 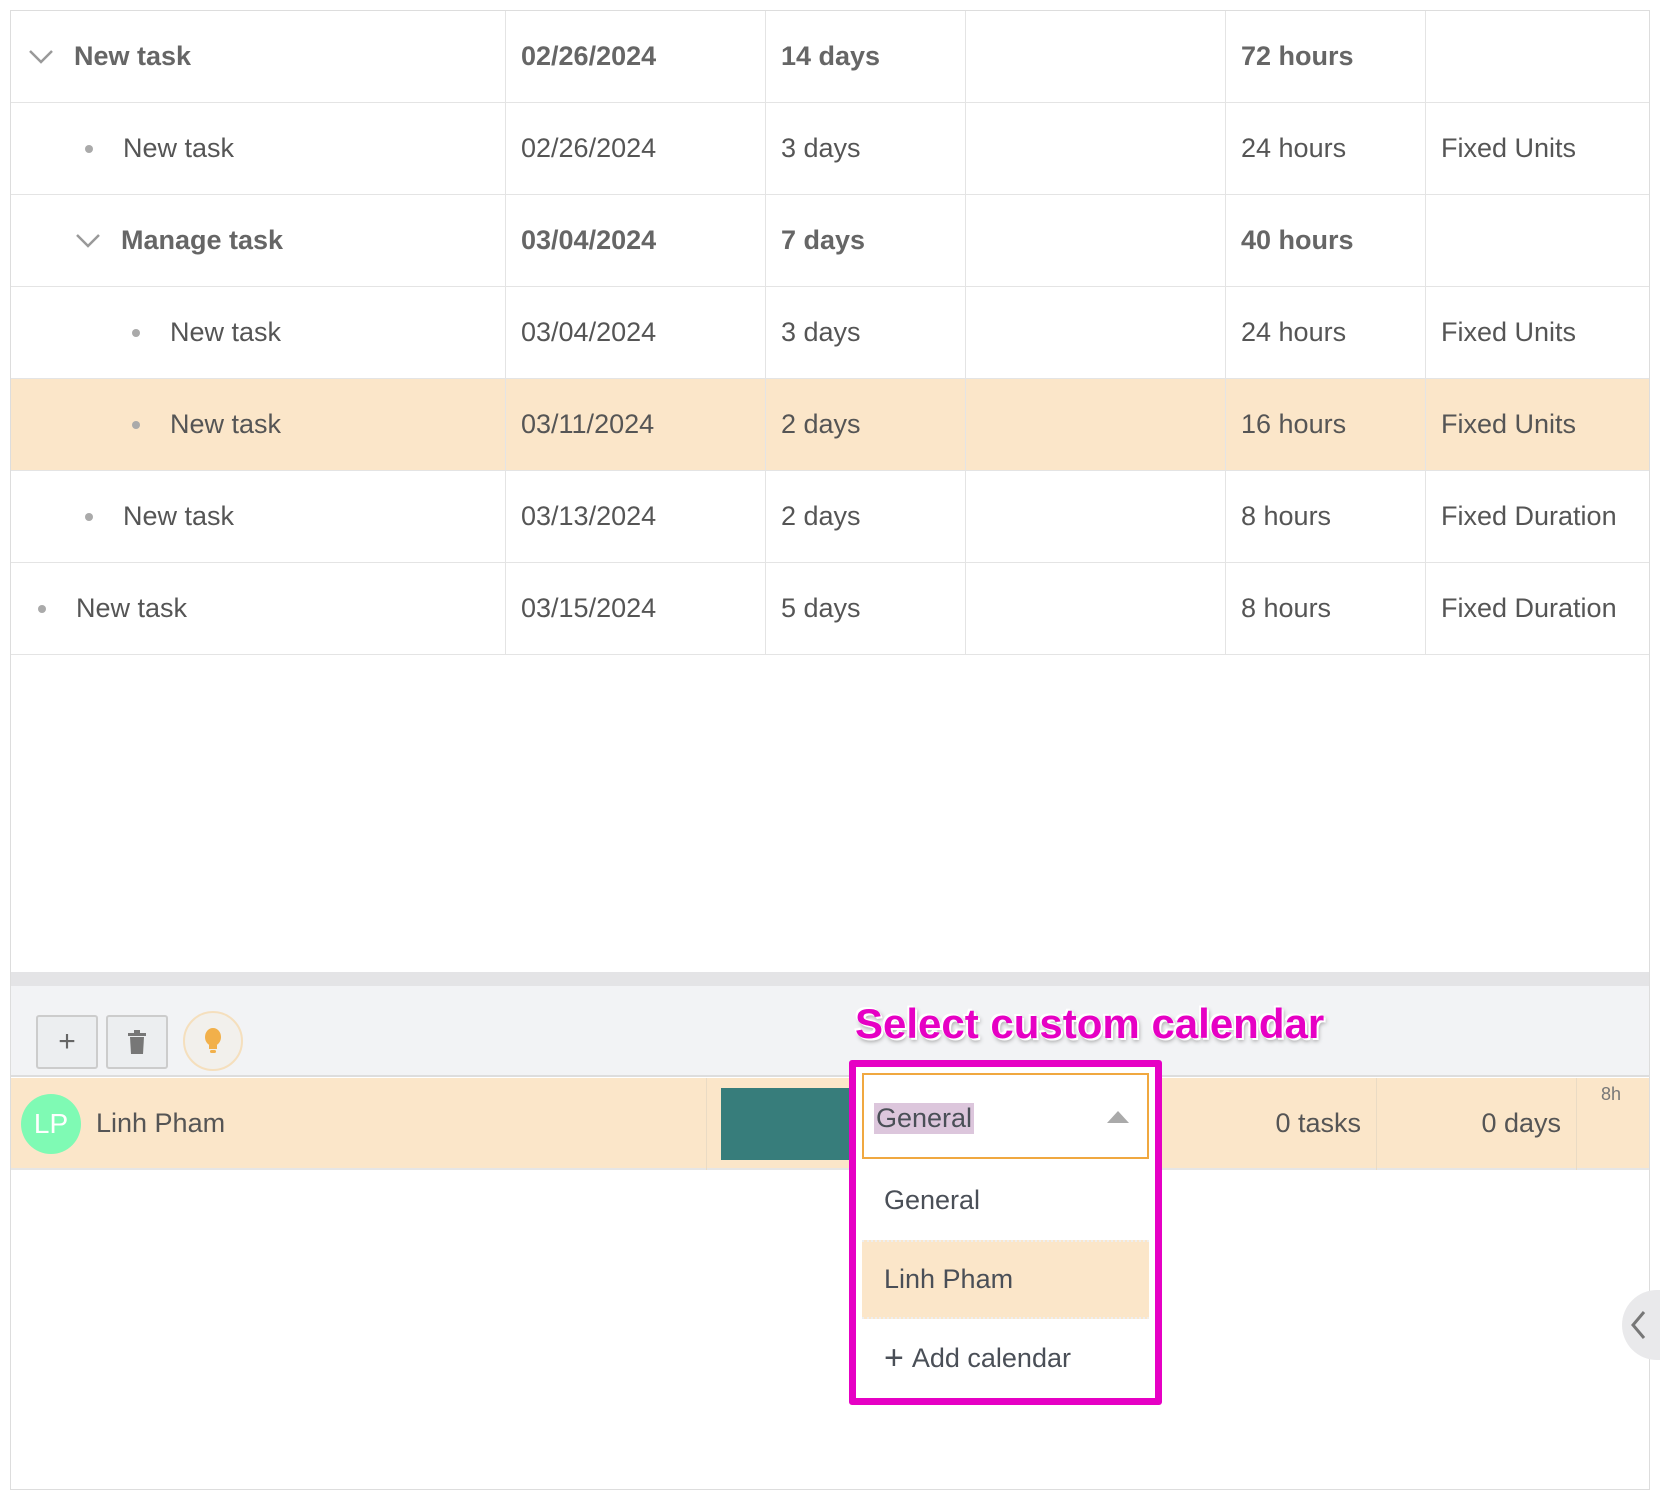 What do you see at coordinates (1638, 1325) in the screenshot?
I see `chevron-left-icon` at bounding box center [1638, 1325].